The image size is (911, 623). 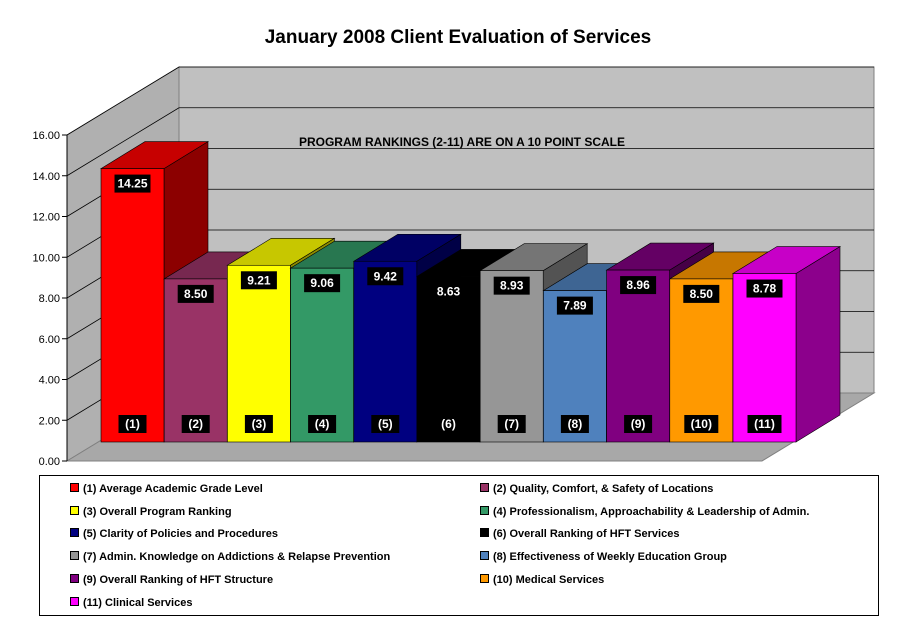 I want to click on y-tick-label: 16.00, so click(x=46, y=136).